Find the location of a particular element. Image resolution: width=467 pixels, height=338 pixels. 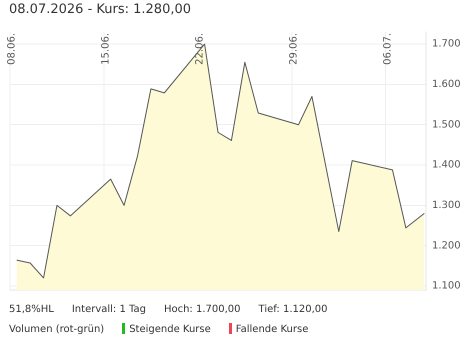

y-tick-label: 1.500 is located at coordinates (446, 124).